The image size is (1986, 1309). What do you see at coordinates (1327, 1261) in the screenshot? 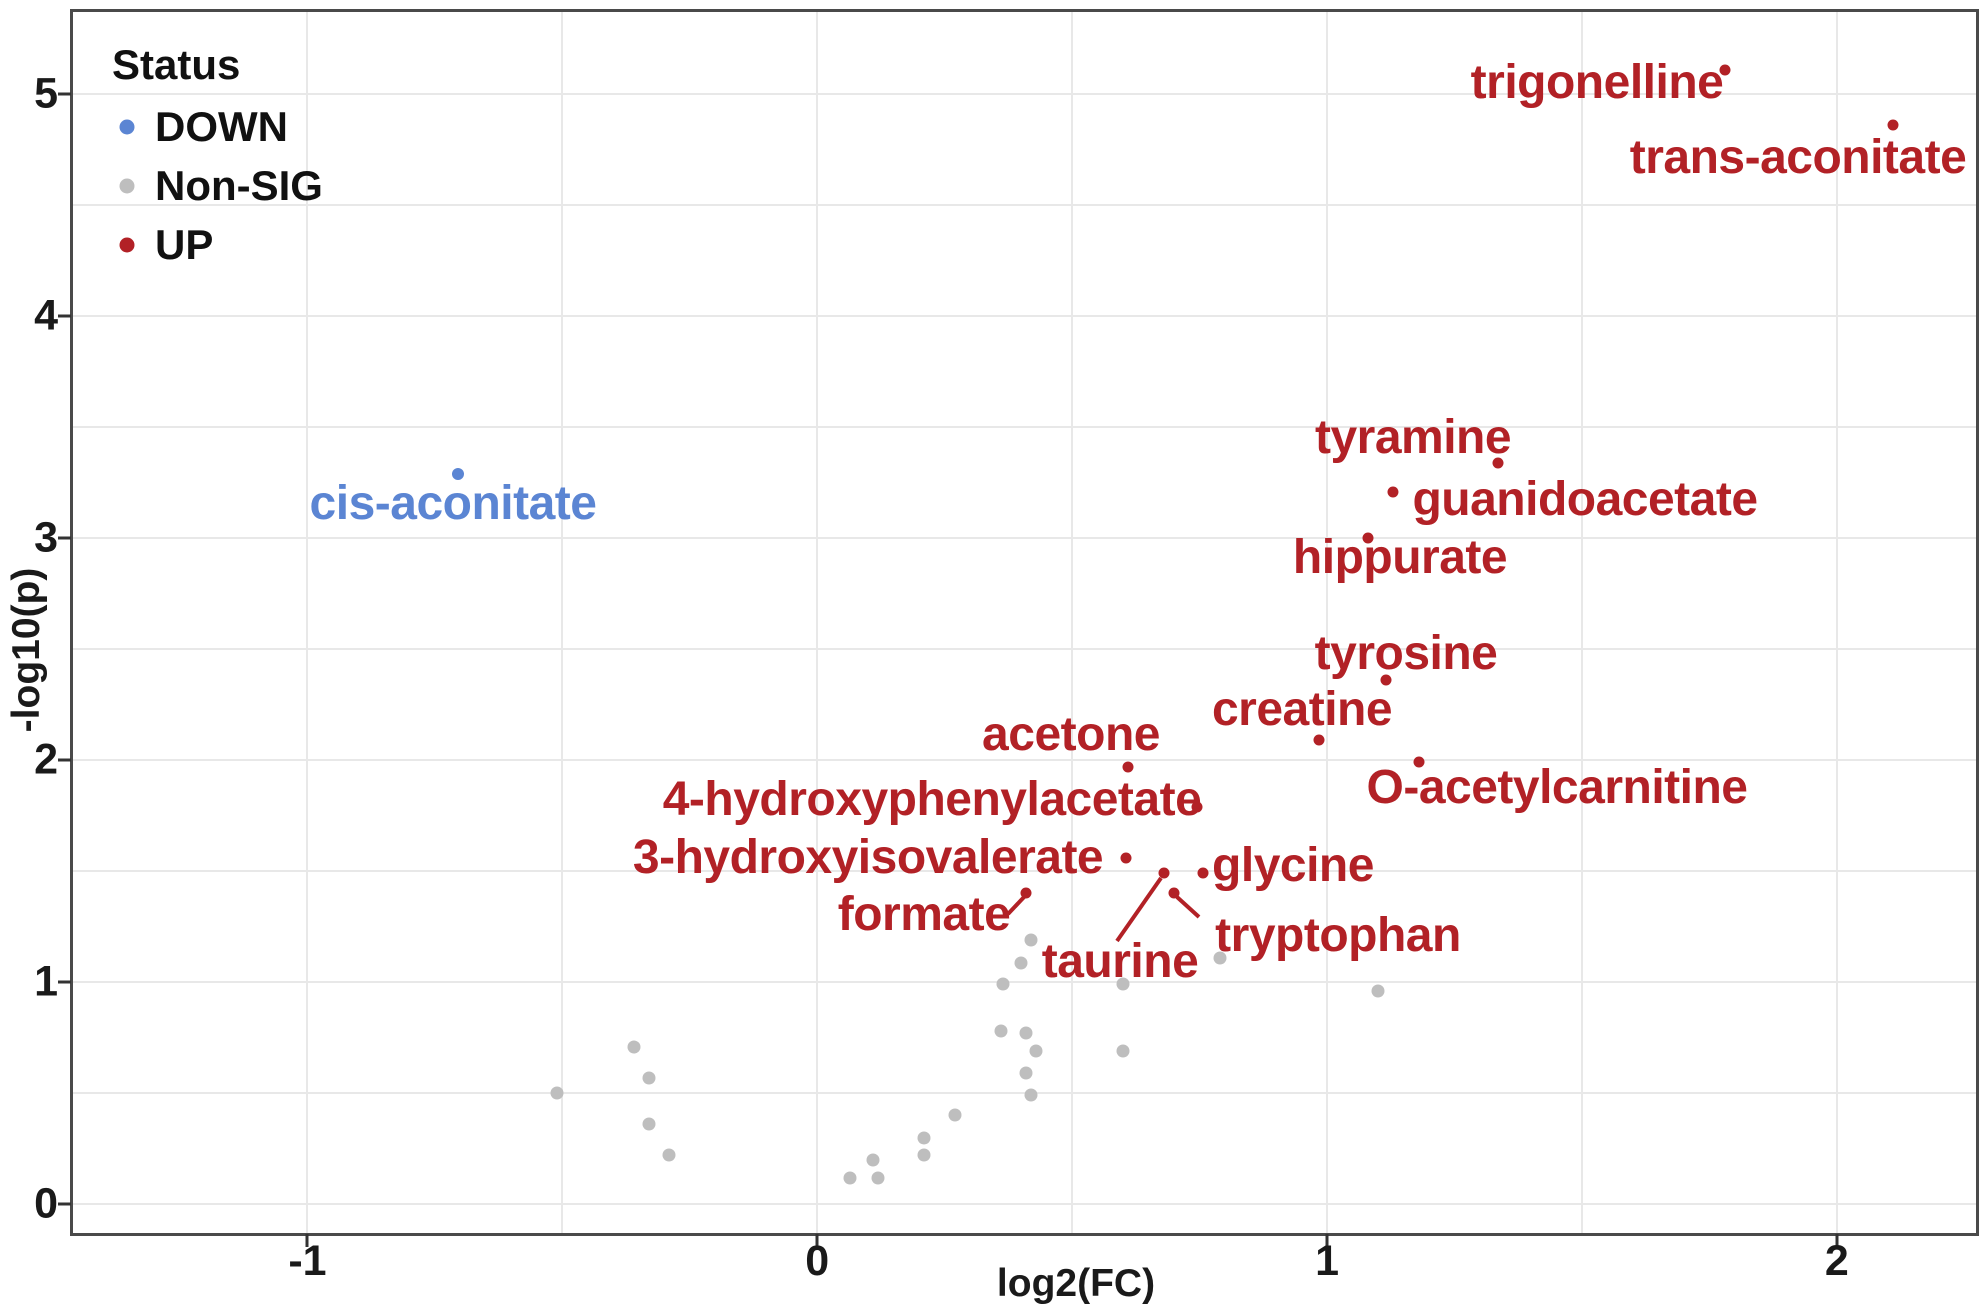
I see `x-tick-label: 1` at bounding box center [1327, 1261].